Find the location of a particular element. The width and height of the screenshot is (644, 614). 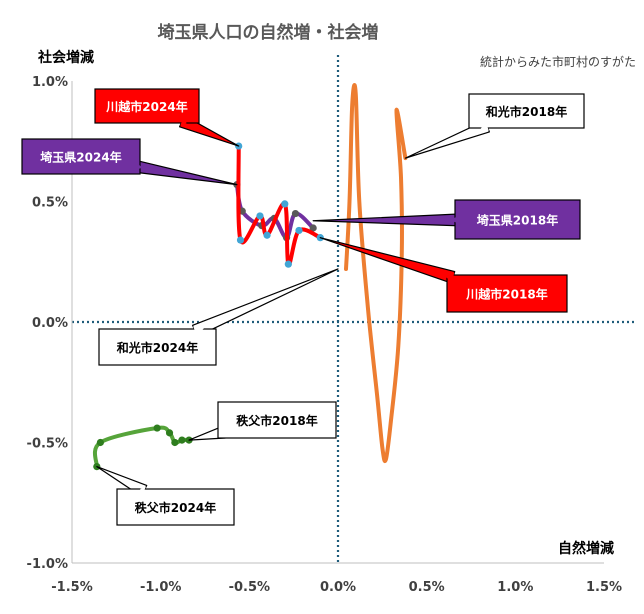

y-tick-label: -1.0% is located at coordinates (47, 564).